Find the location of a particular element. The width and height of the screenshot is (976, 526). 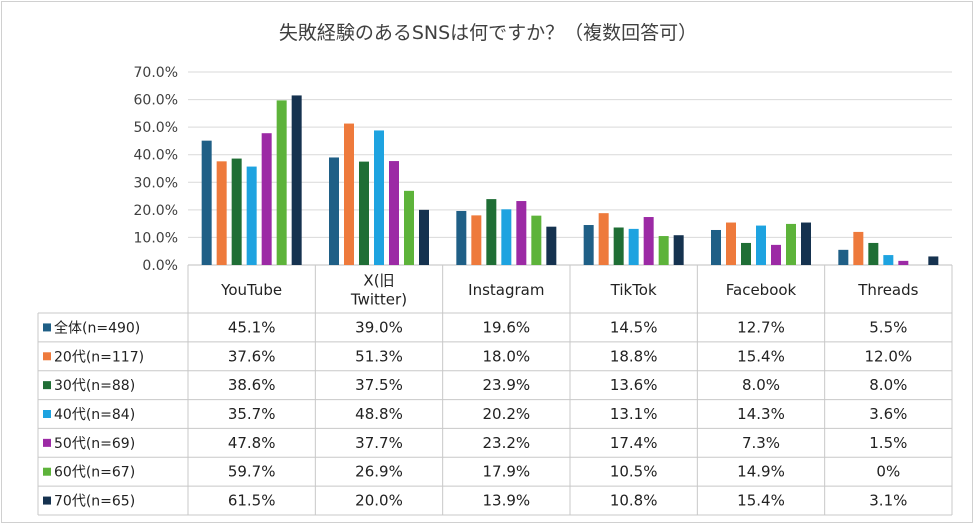

data-label: 20.0% is located at coordinates (379, 501).